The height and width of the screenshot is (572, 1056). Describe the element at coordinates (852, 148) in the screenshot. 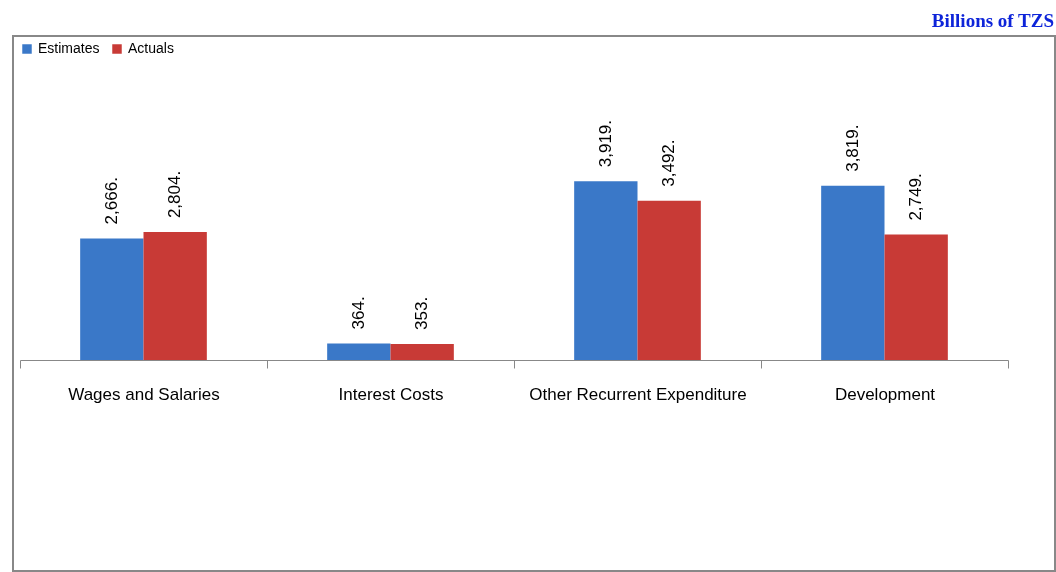

I see `data-label: 3,819.` at that location.